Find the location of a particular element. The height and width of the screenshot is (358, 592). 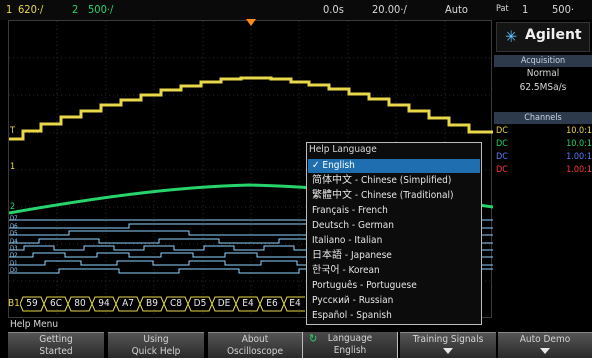

bus-value: 6C is located at coordinates (55, 303).